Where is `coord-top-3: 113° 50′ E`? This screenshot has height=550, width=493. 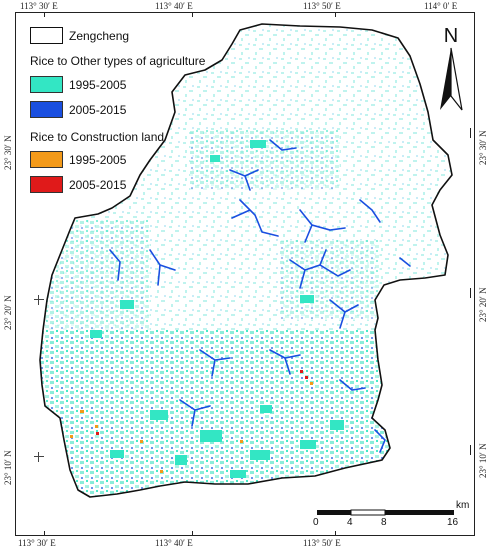 coord-top-3: 113° 50′ E is located at coordinates (322, 6).